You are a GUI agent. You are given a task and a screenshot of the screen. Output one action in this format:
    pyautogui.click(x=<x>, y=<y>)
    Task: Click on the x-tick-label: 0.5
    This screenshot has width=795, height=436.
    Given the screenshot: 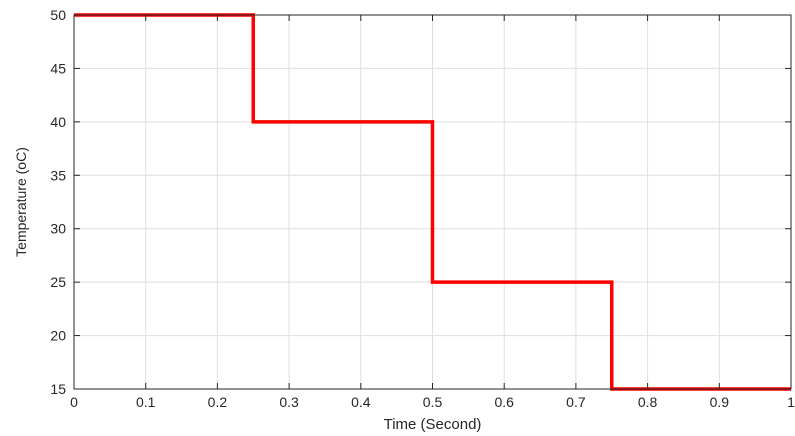 What is the action you would take?
    pyautogui.click(x=433, y=402)
    